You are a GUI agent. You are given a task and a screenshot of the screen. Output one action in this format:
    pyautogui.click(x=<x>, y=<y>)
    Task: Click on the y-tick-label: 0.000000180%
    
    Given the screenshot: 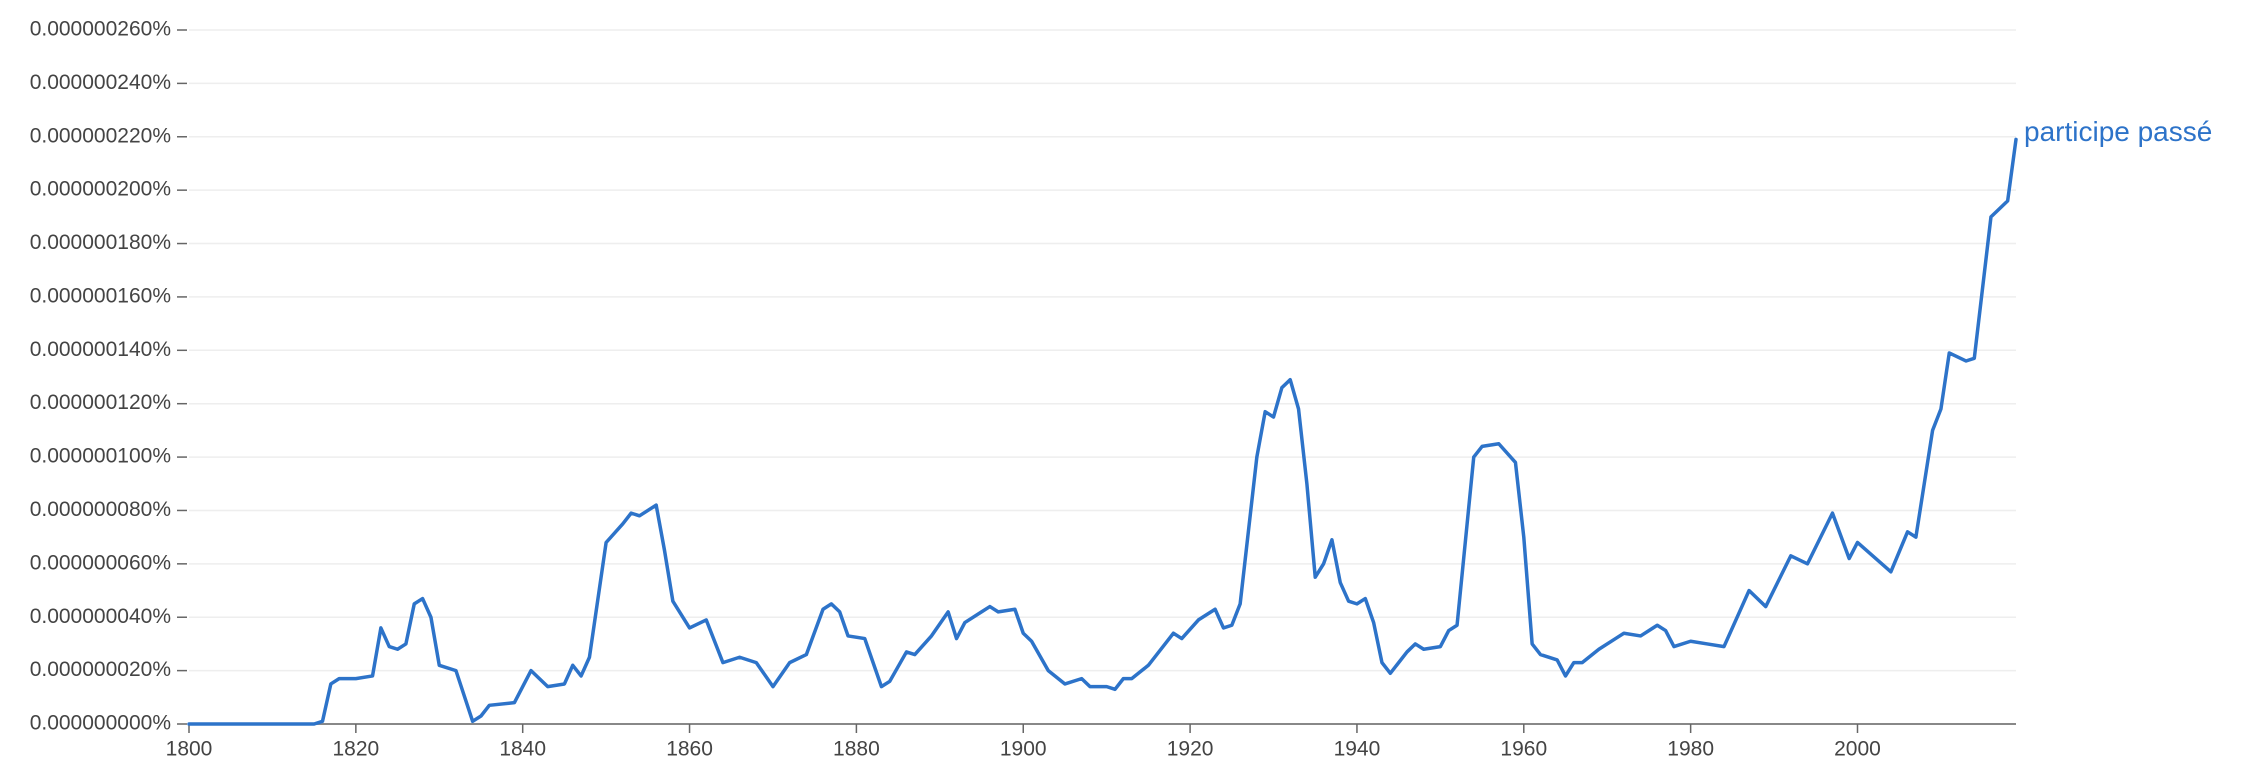 What is the action you would take?
    pyautogui.click(x=100, y=242)
    